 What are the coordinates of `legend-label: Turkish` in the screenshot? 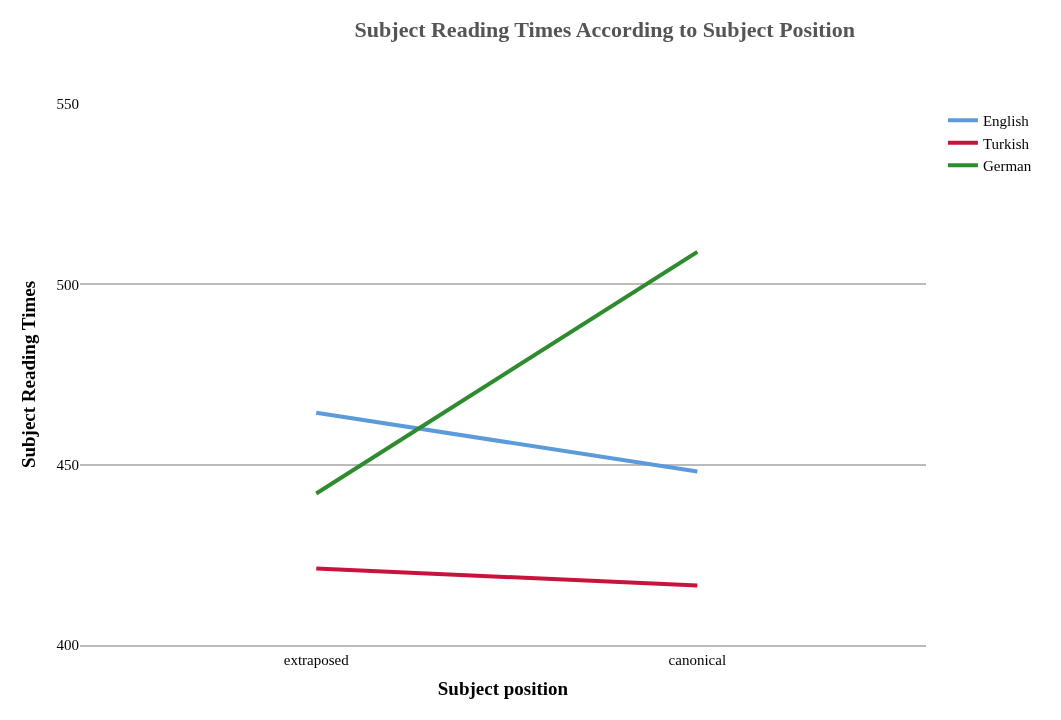 It's located at (1006, 143).